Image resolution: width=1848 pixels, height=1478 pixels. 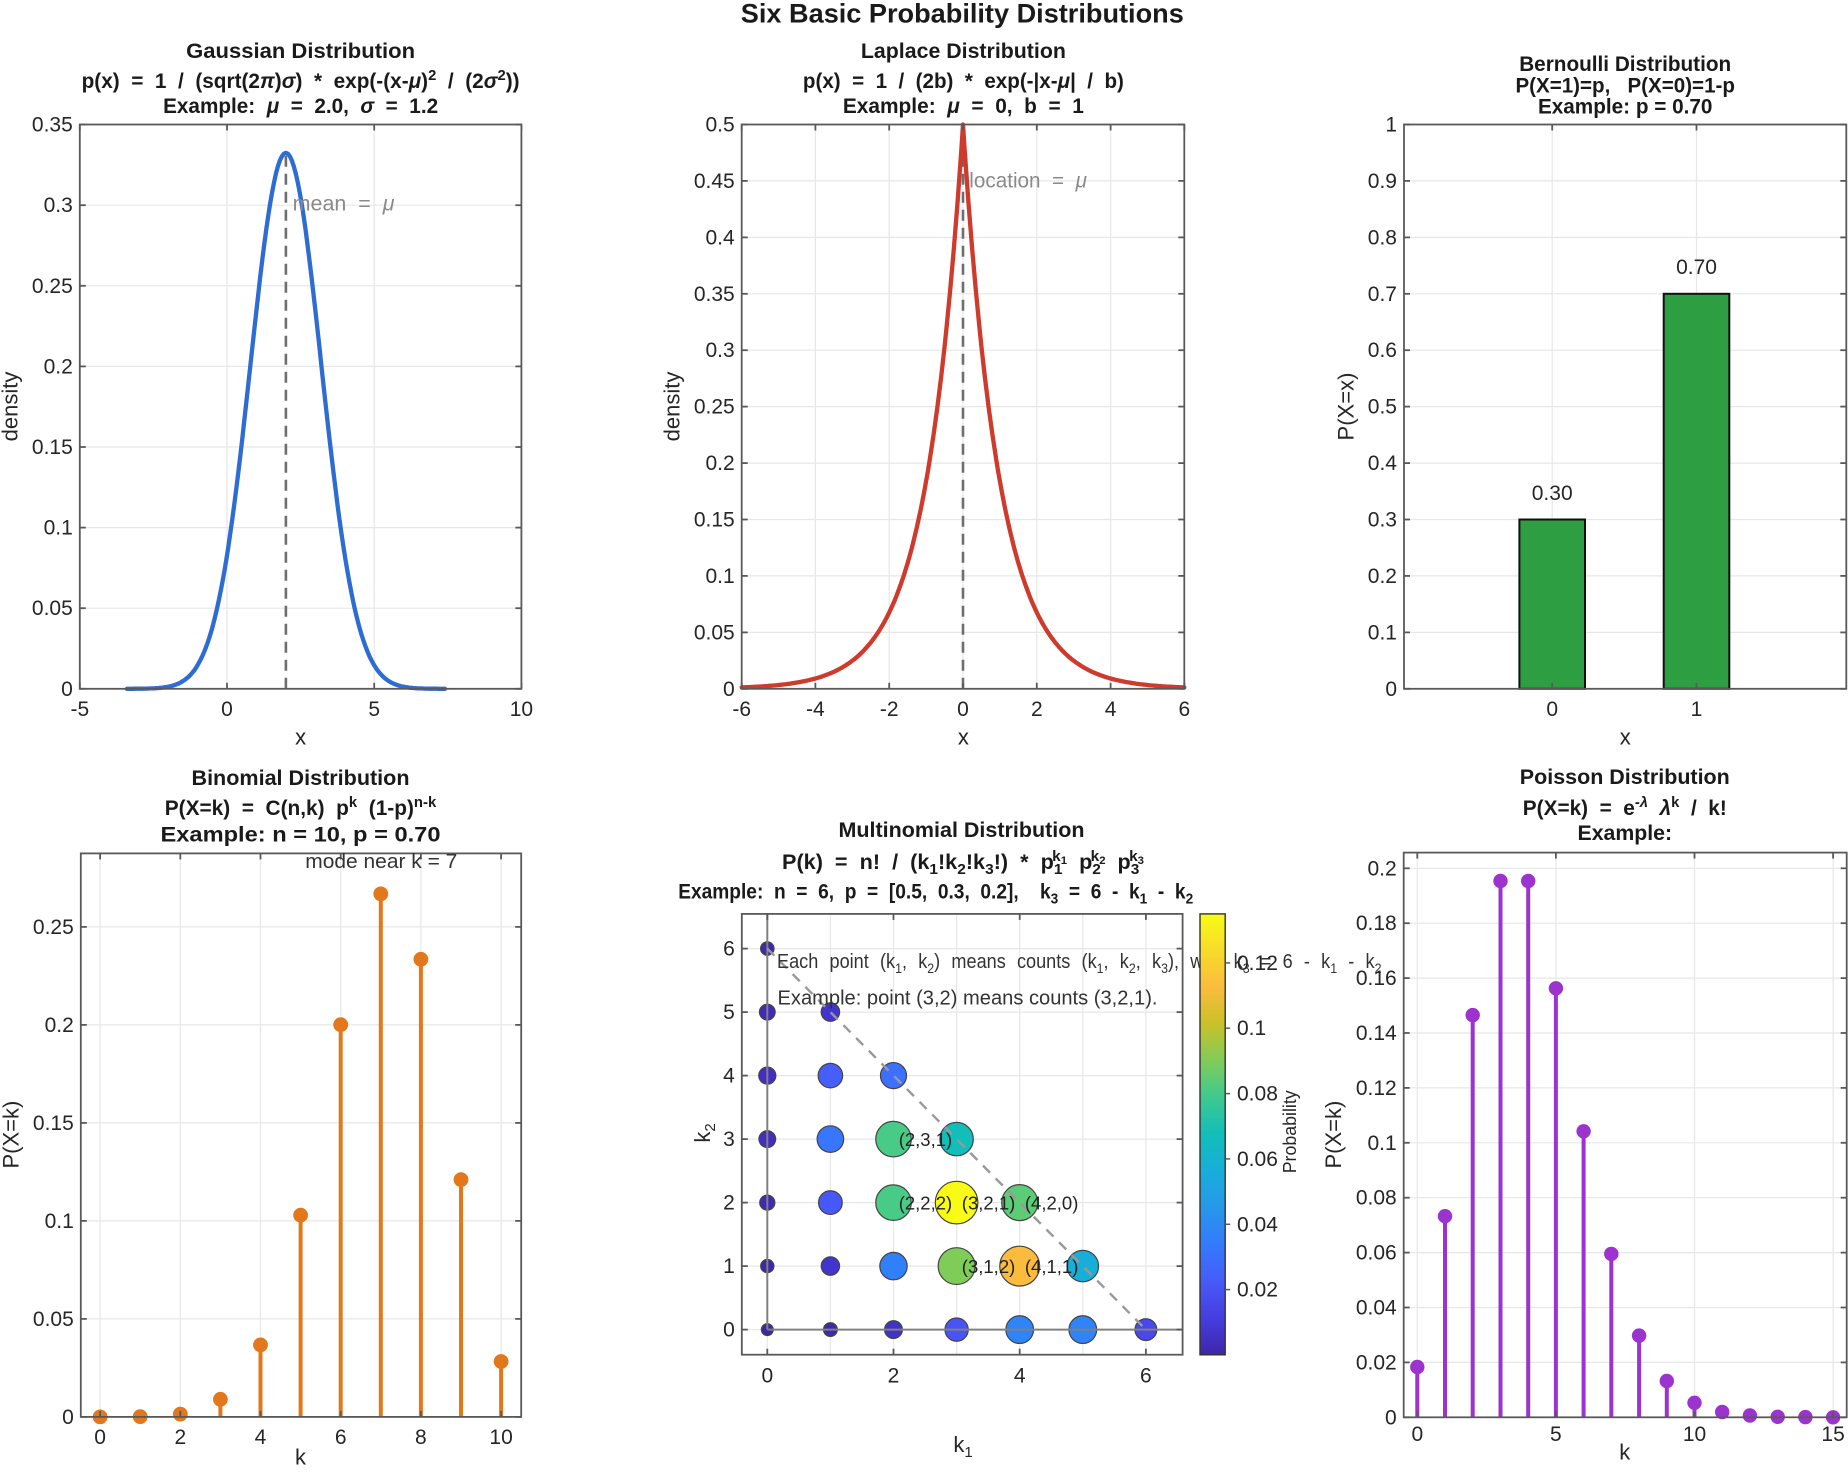 I want to click on svg-text: 0.6, so click(x=1382, y=350).